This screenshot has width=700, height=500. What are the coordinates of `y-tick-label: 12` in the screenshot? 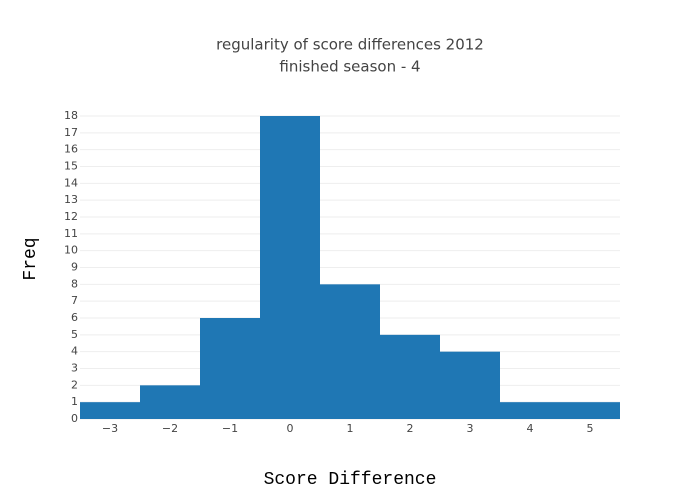 It's located at (71, 216).